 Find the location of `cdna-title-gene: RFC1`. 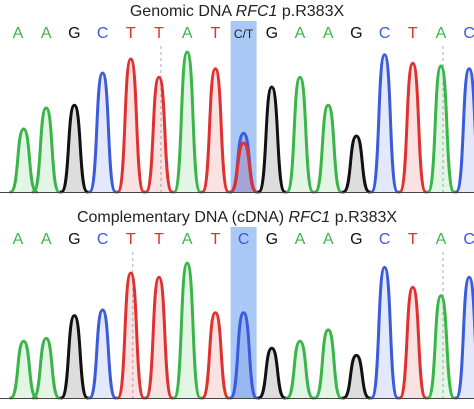

cdna-title-gene: RFC1 is located at coordinates (310, 217).